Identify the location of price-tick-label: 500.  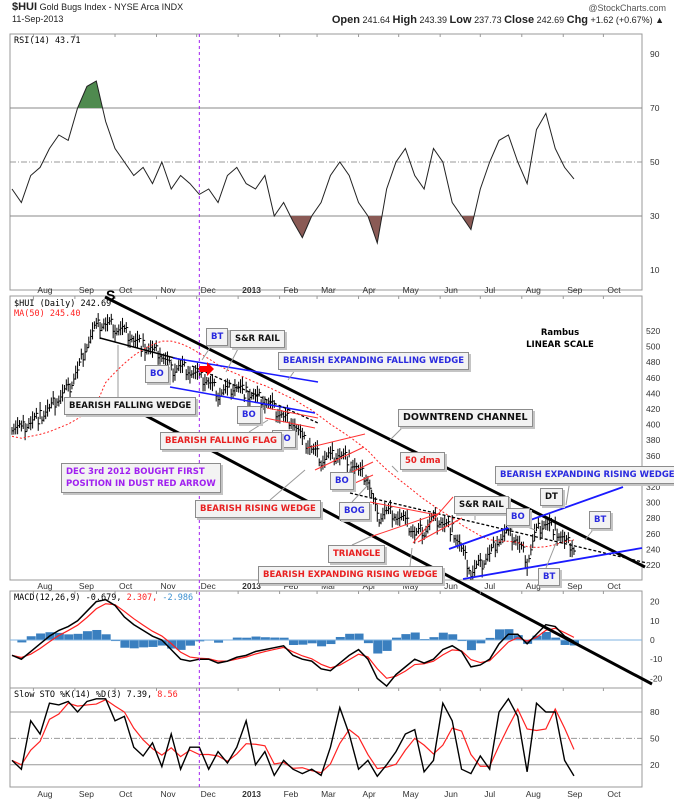
(653, 347).